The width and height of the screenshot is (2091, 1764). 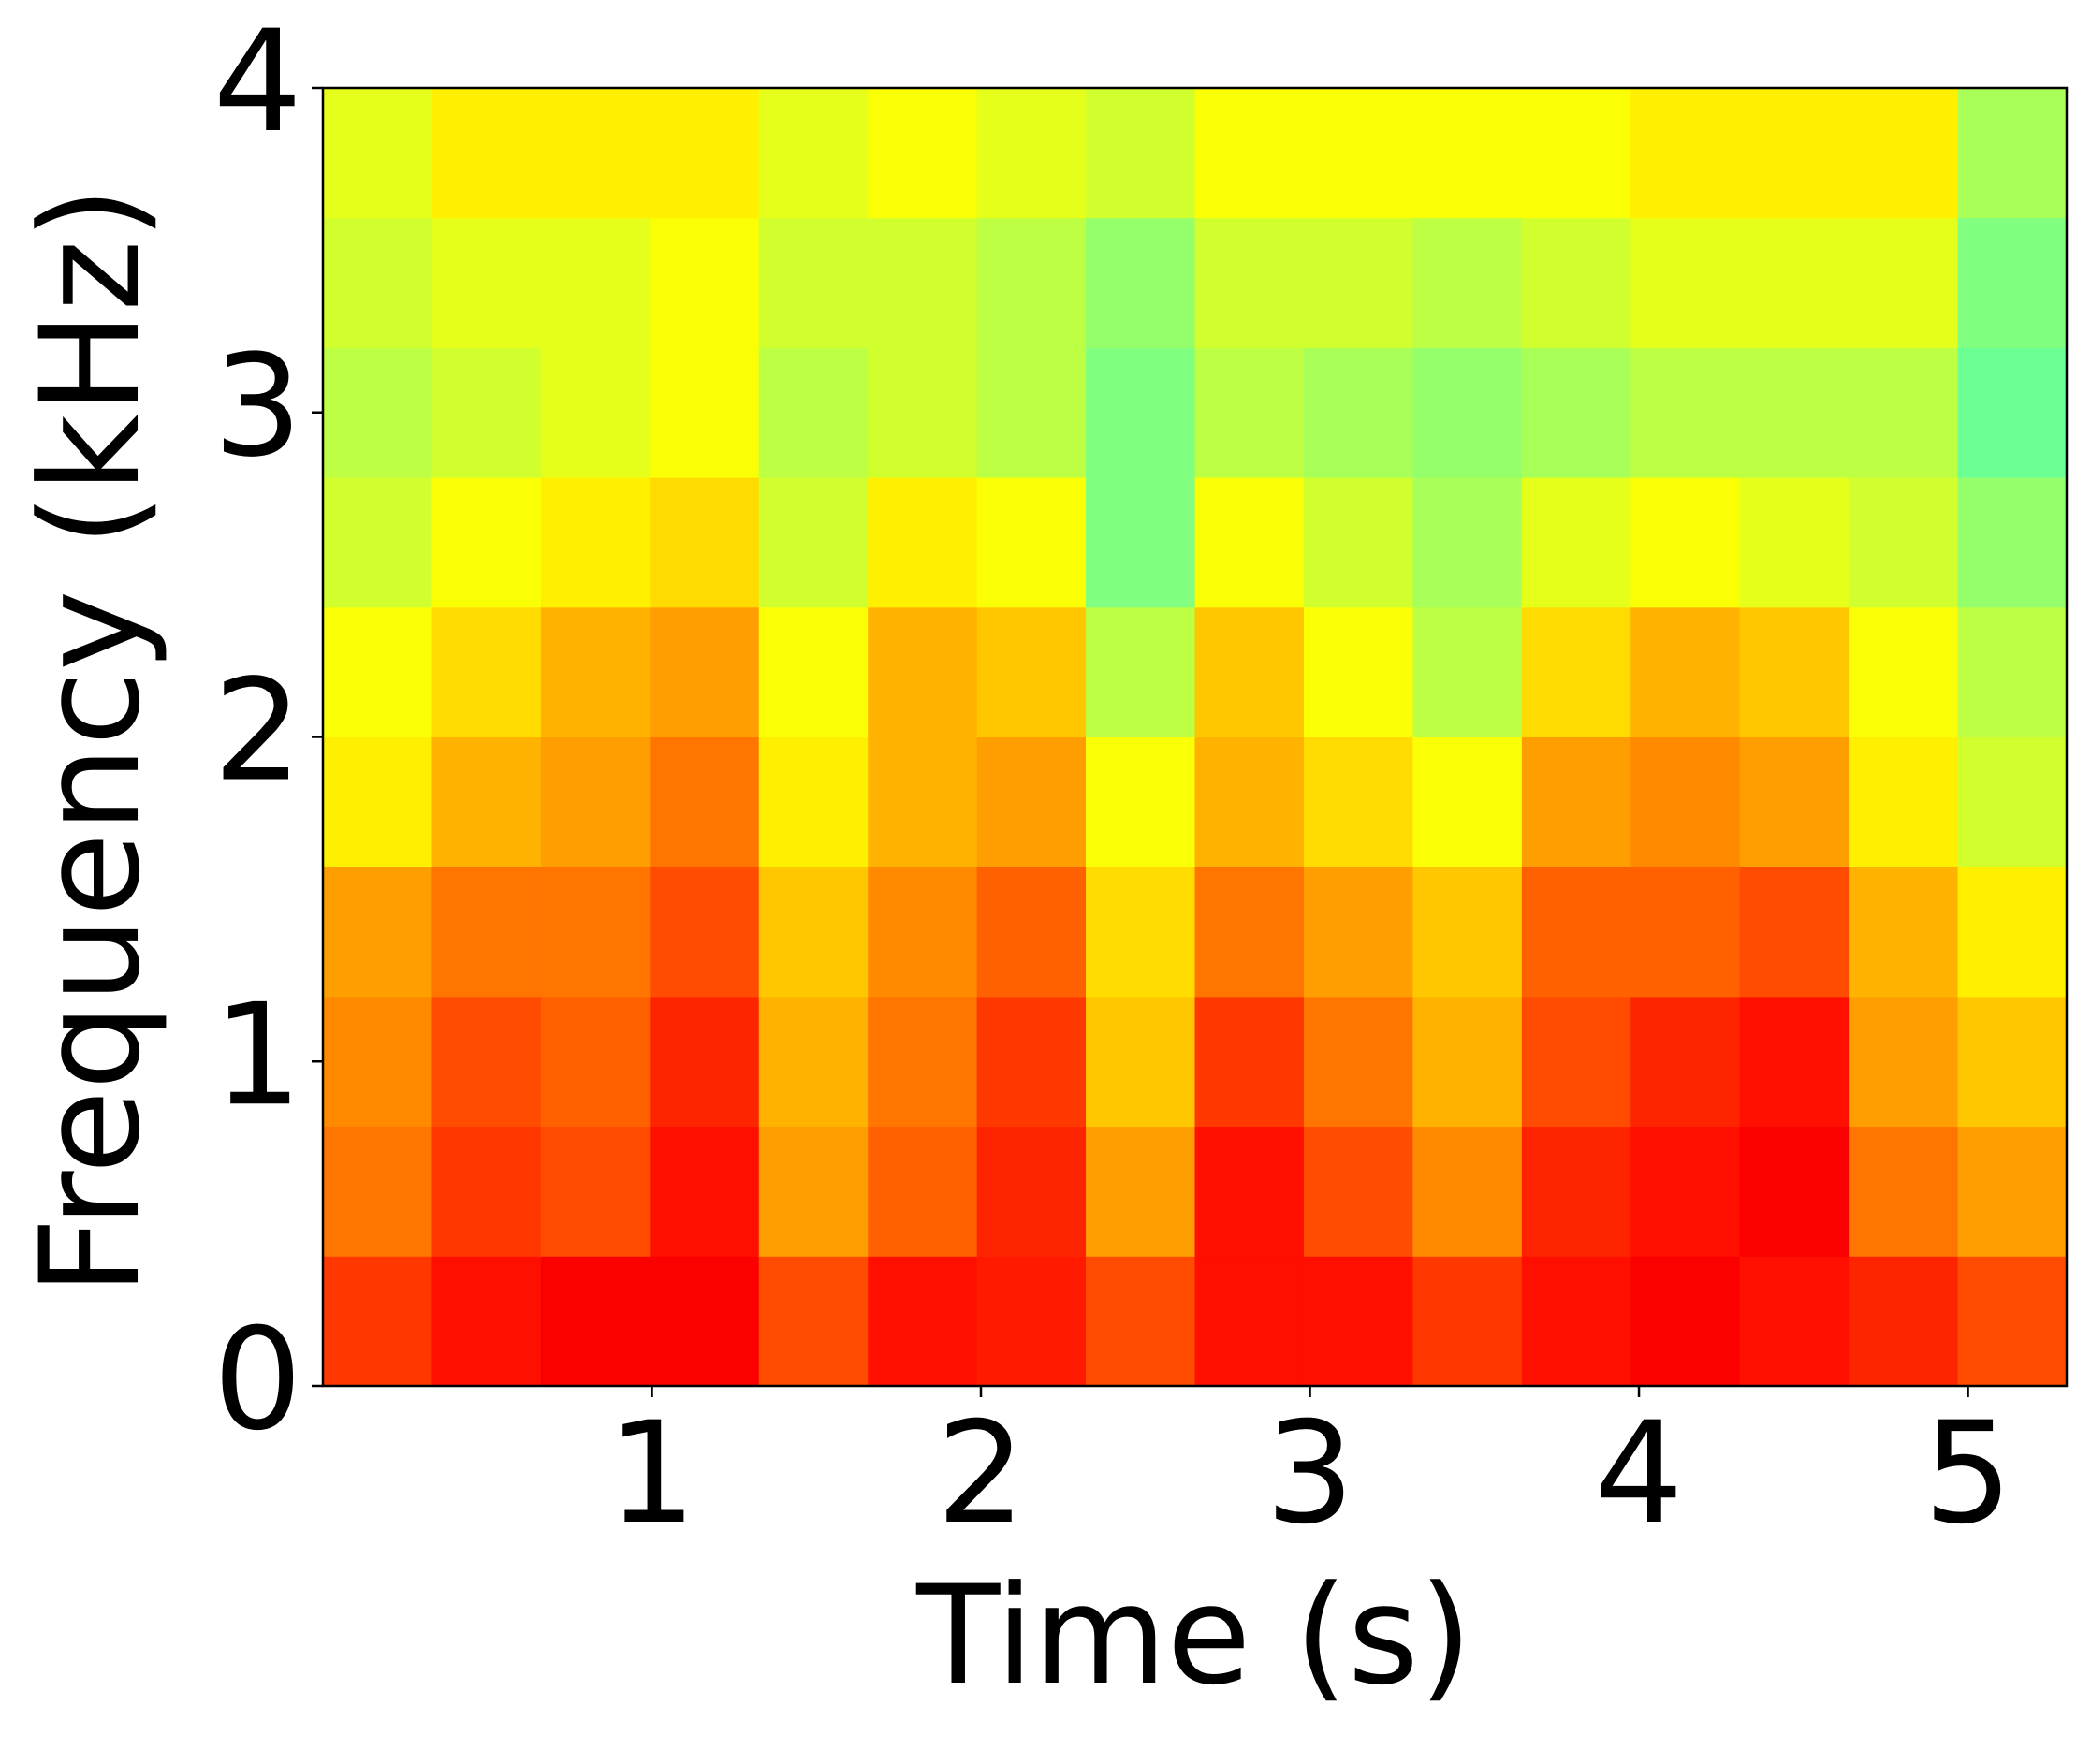 I want to click on x-tick-label: 2, so click(x=980, y=1473).